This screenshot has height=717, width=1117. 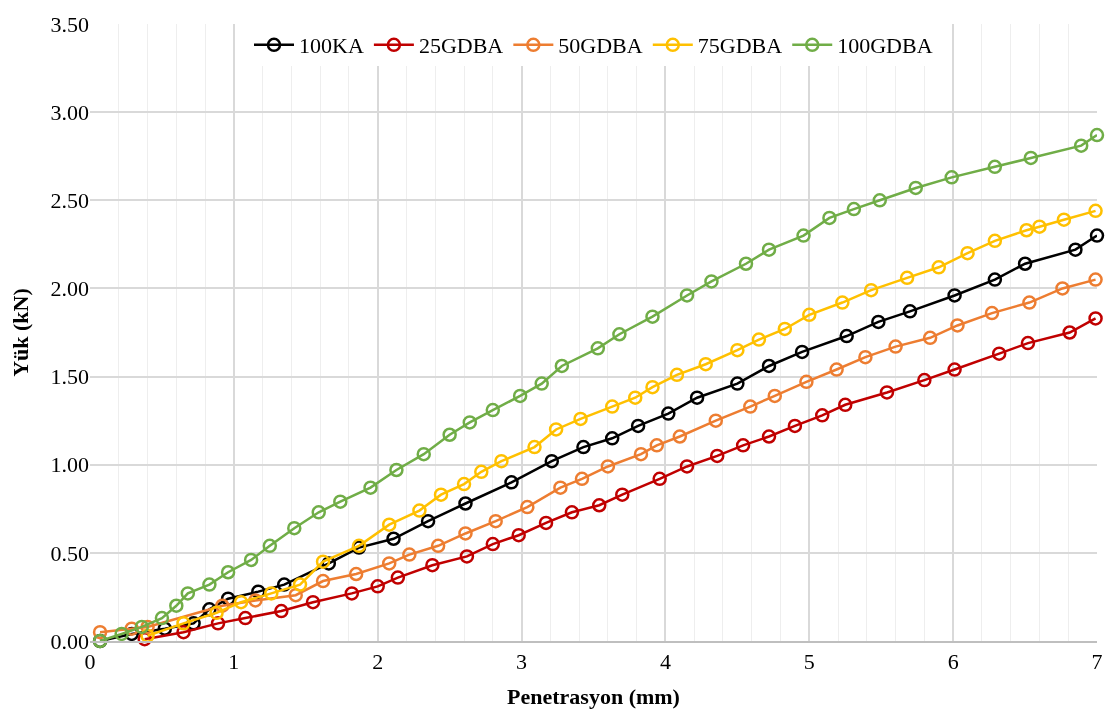 I want to click on y-tick-label: 0.50, so click(x=69, y=553).